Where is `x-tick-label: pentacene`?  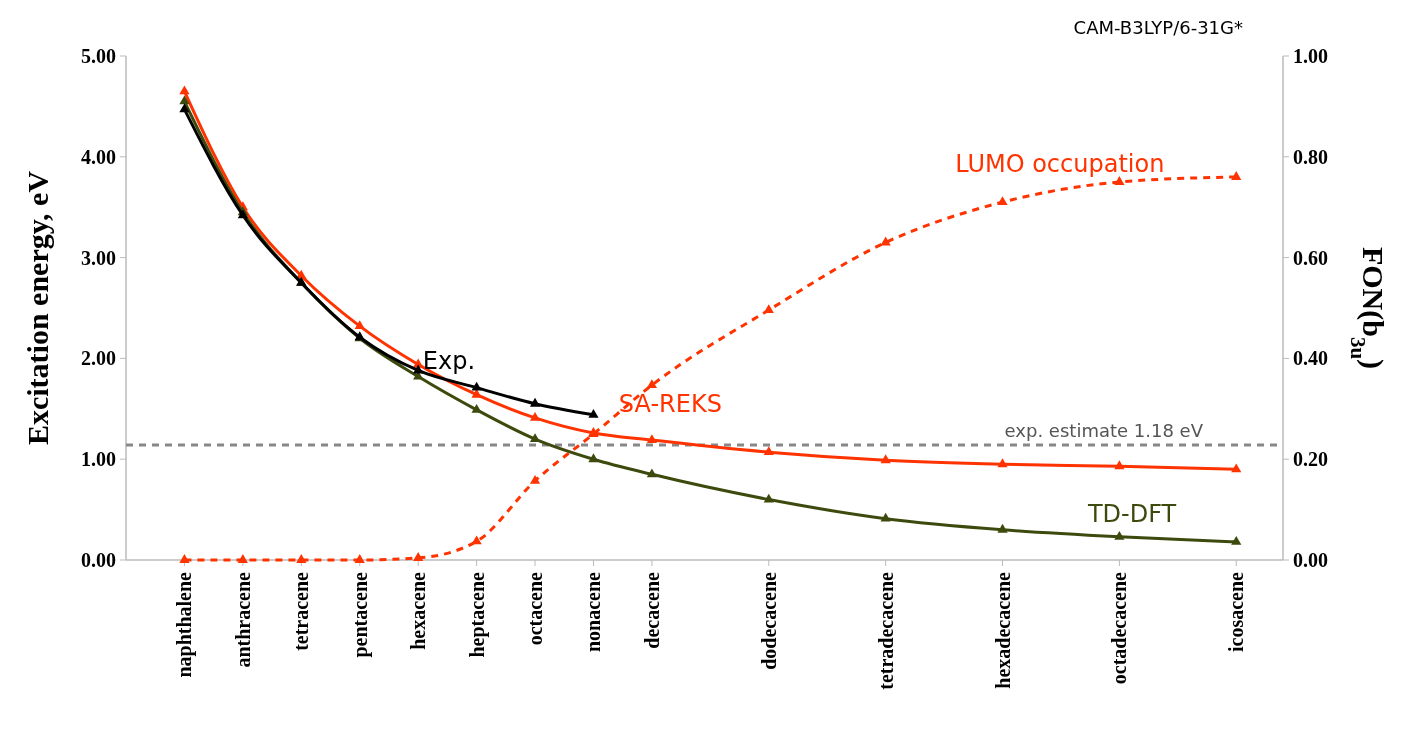
x-tick-label: pentacene is located at coordinates (360, 614).